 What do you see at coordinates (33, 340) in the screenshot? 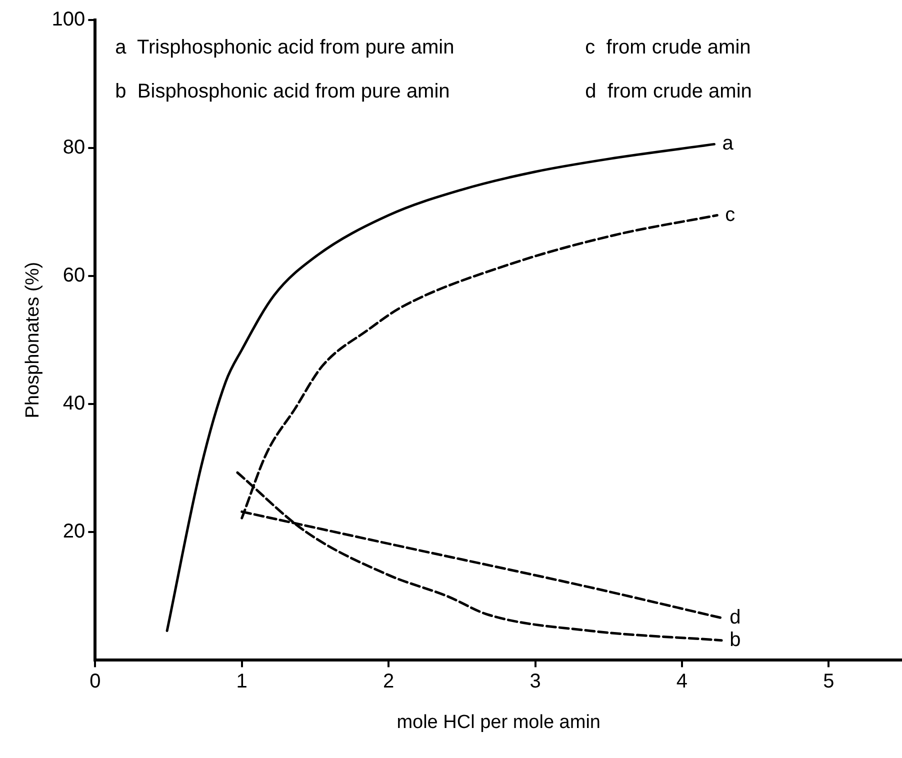
I see `y-axis-title: Phosphonates (%)` at bounding box center [33, 340].